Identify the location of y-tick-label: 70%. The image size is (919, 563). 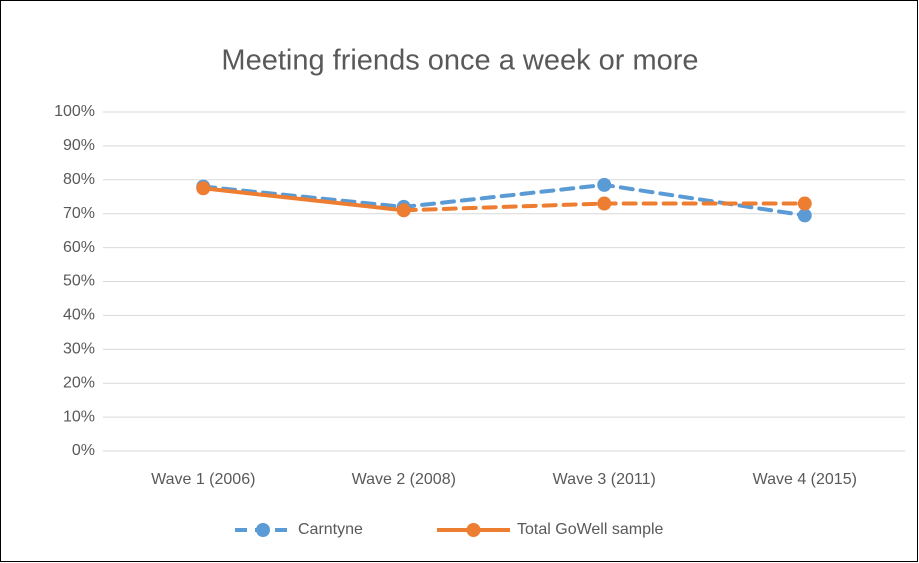
(79, 213).